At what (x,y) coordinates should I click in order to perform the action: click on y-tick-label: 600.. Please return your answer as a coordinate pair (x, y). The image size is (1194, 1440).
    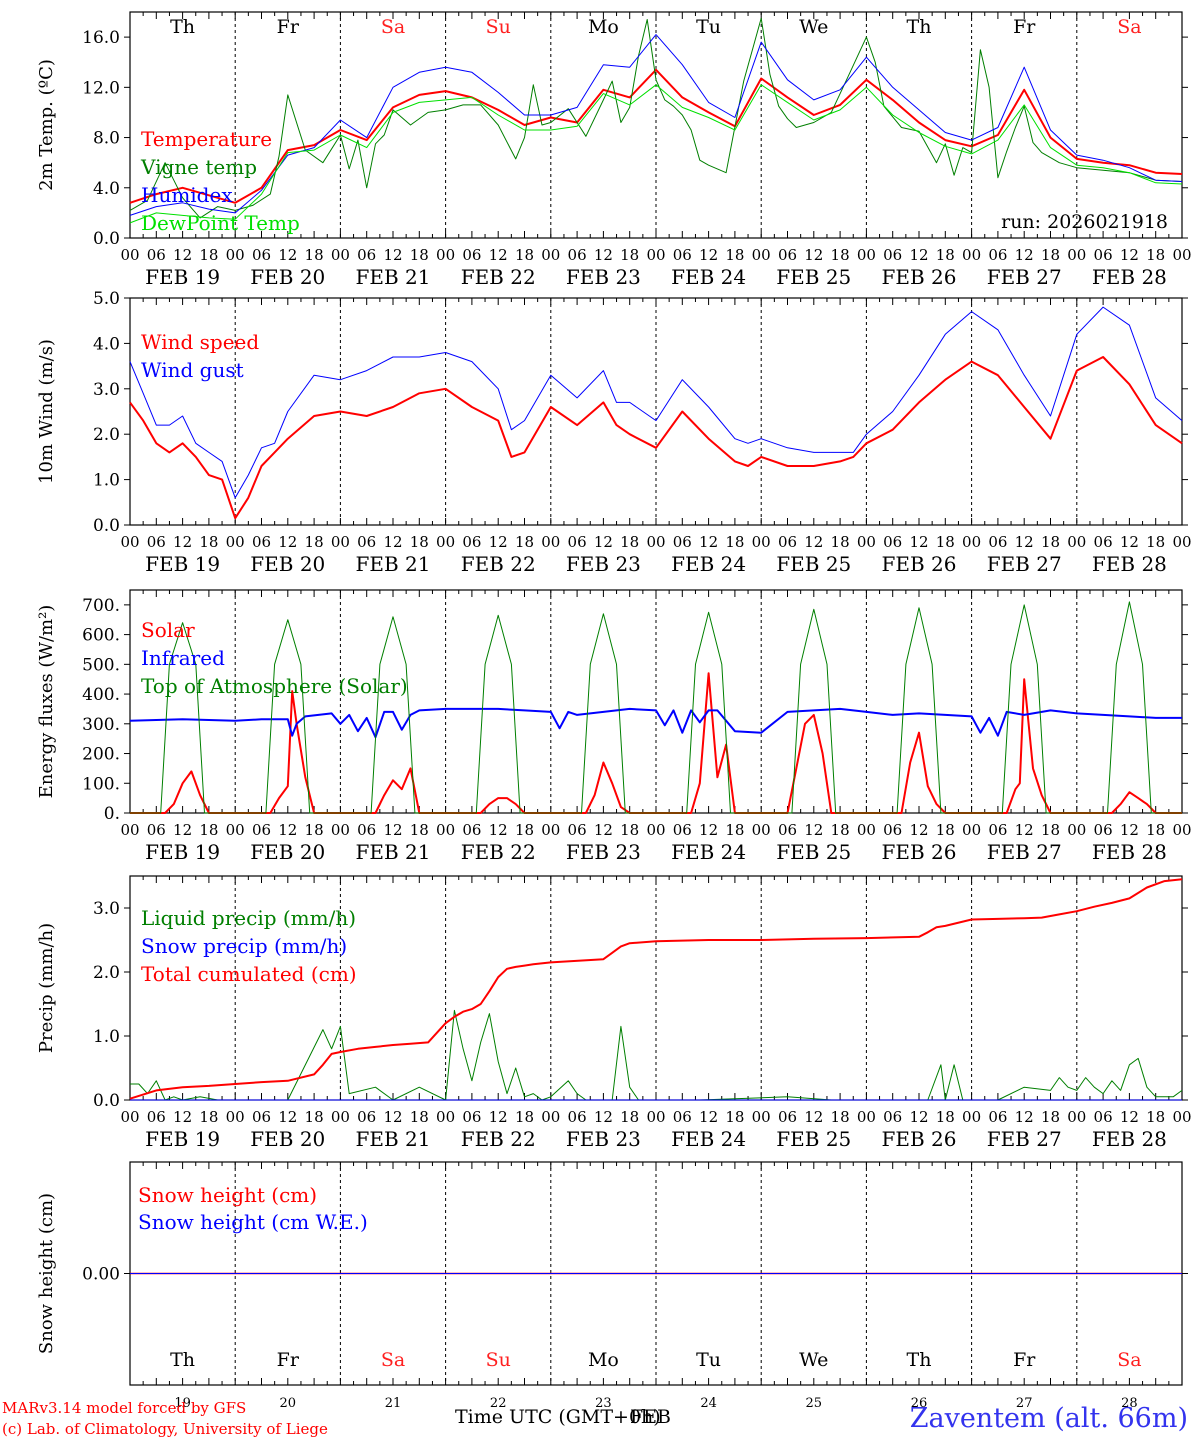
    Looking at the image, I should click on (101, 636).